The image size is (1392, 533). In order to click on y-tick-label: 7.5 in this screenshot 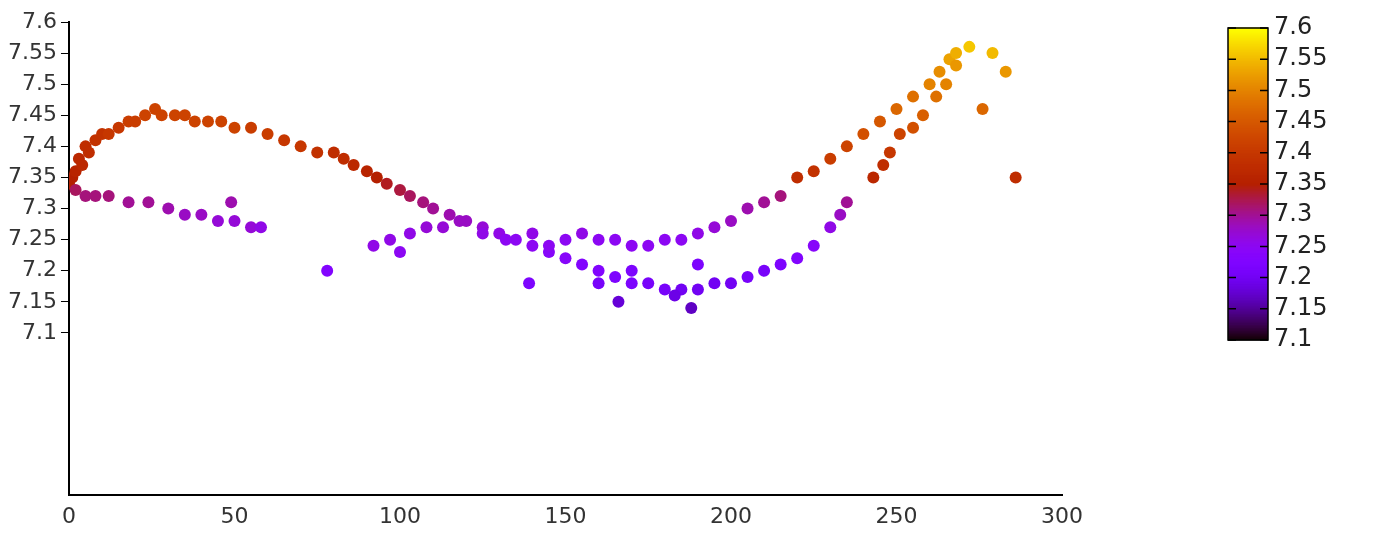, I will do `click(39, 82)`.